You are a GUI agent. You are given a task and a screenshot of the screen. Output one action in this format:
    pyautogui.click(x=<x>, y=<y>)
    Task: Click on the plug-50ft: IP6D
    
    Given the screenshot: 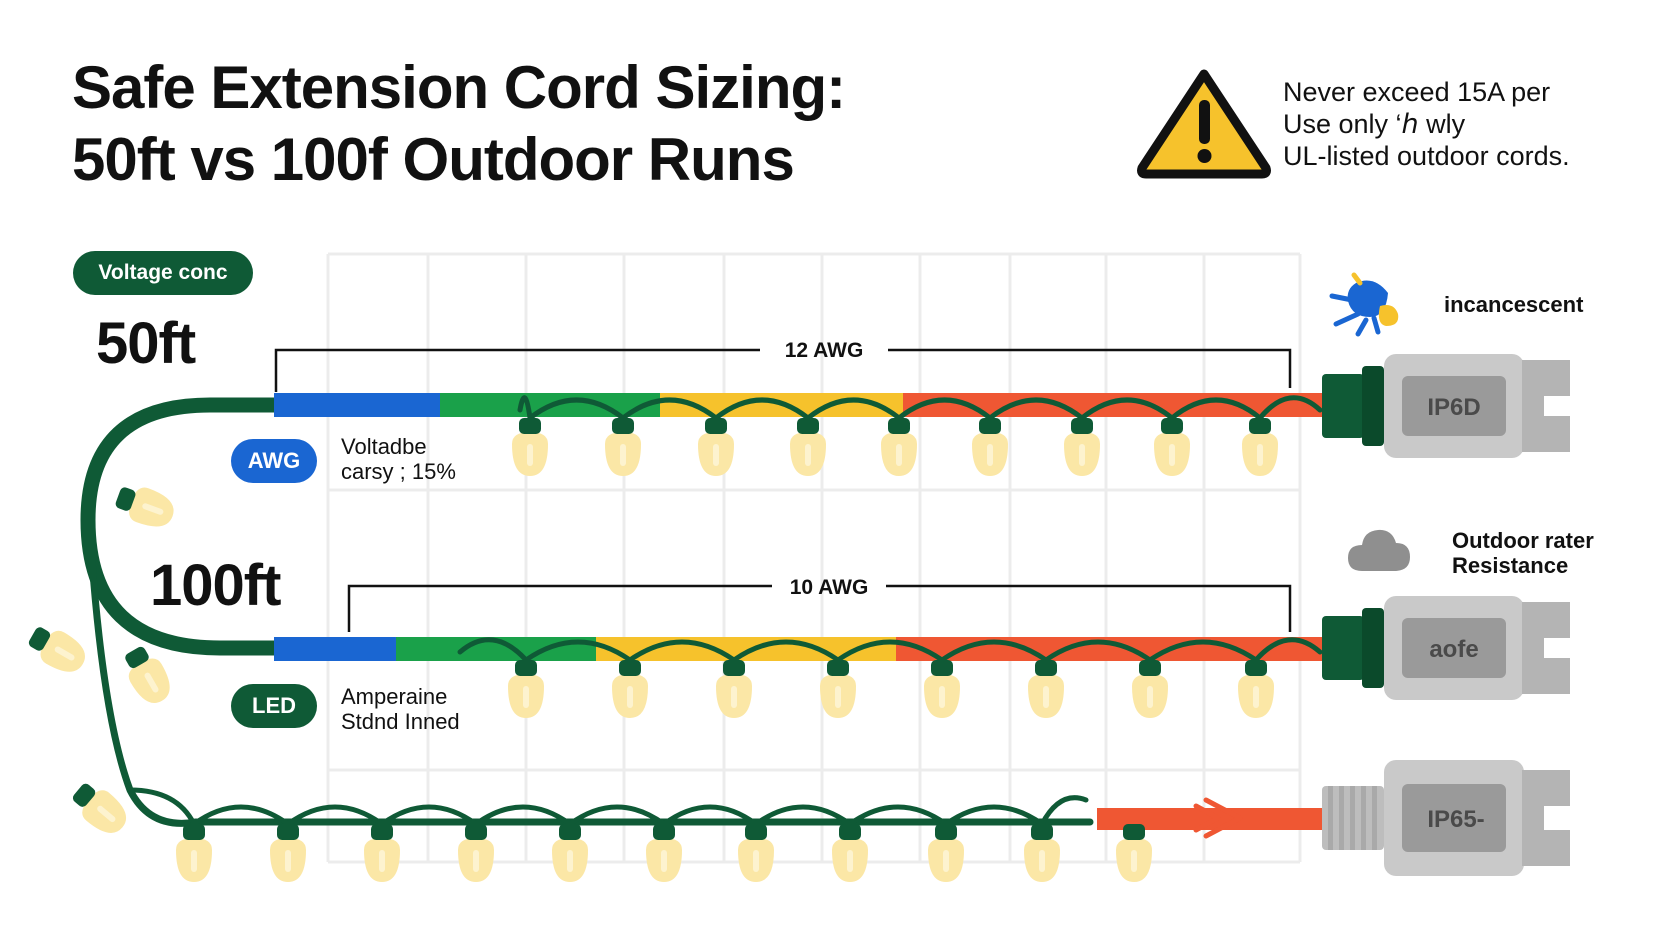 What is the action you would take?
    pyautogui.click(x=1446, y=406)
    